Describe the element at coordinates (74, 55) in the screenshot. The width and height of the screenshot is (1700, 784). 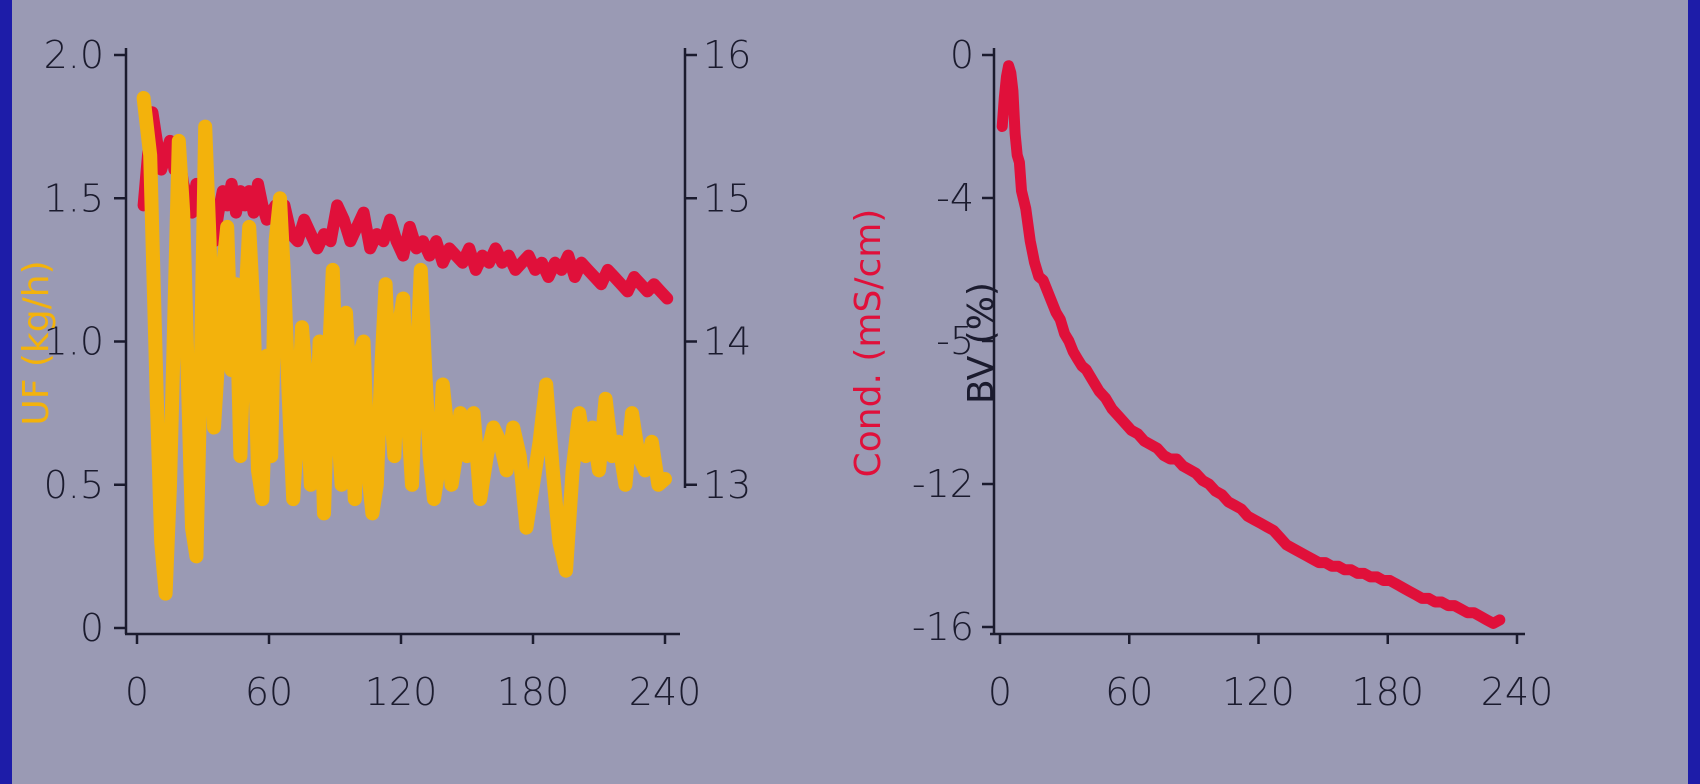
I see `y-tick-label: 2.0` at that location.